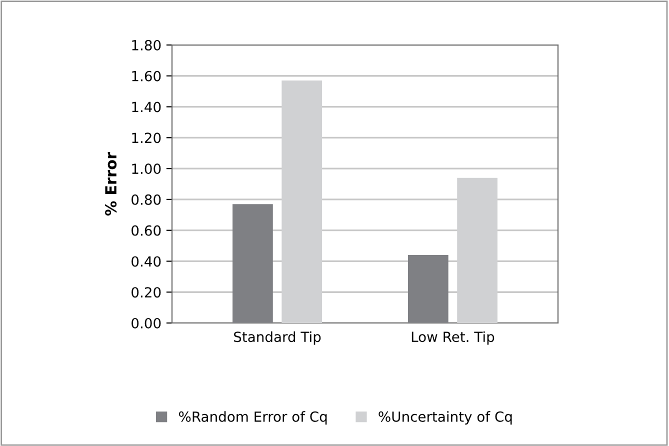 This screenshot has width=669, height=446. I want to click on y-tick-label: 0.80, so click(146, 199).